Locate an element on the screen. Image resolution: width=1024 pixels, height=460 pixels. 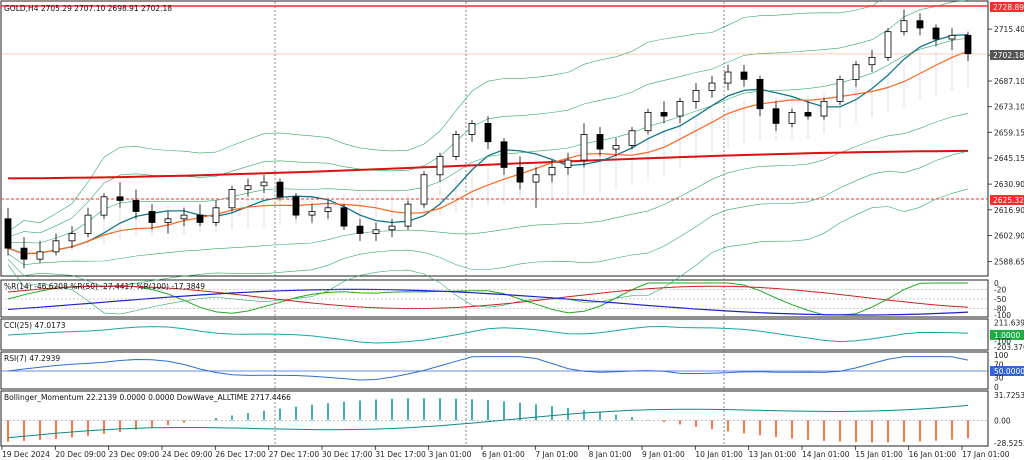
time-tick-label: 30 Dec 17:00 is located at coordinates (347, 454).